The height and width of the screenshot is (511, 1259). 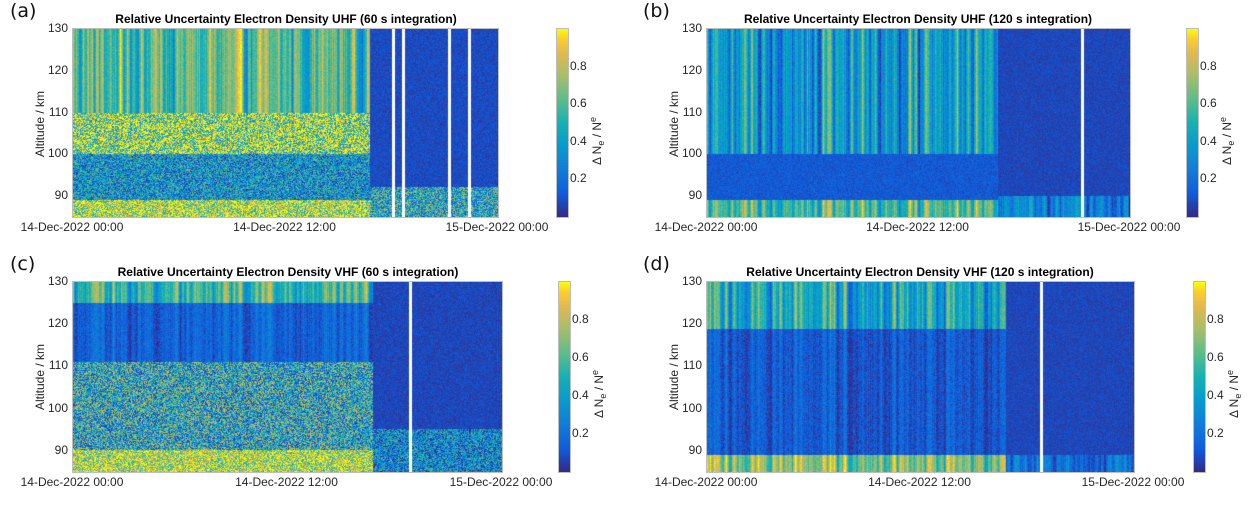 I want to click on panel-label: (a), so click(x=23, y=11).